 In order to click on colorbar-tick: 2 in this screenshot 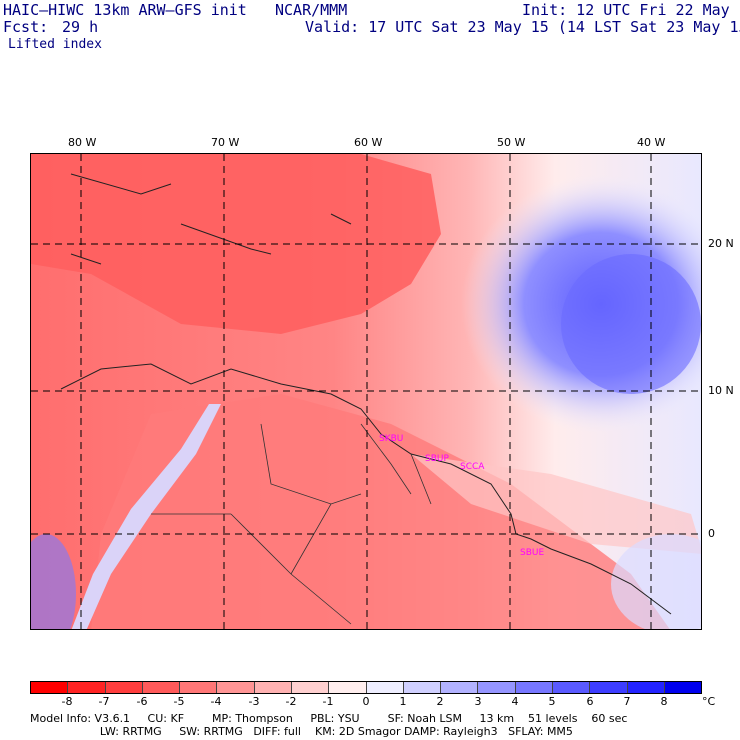, I will do `click(440, 701)`.